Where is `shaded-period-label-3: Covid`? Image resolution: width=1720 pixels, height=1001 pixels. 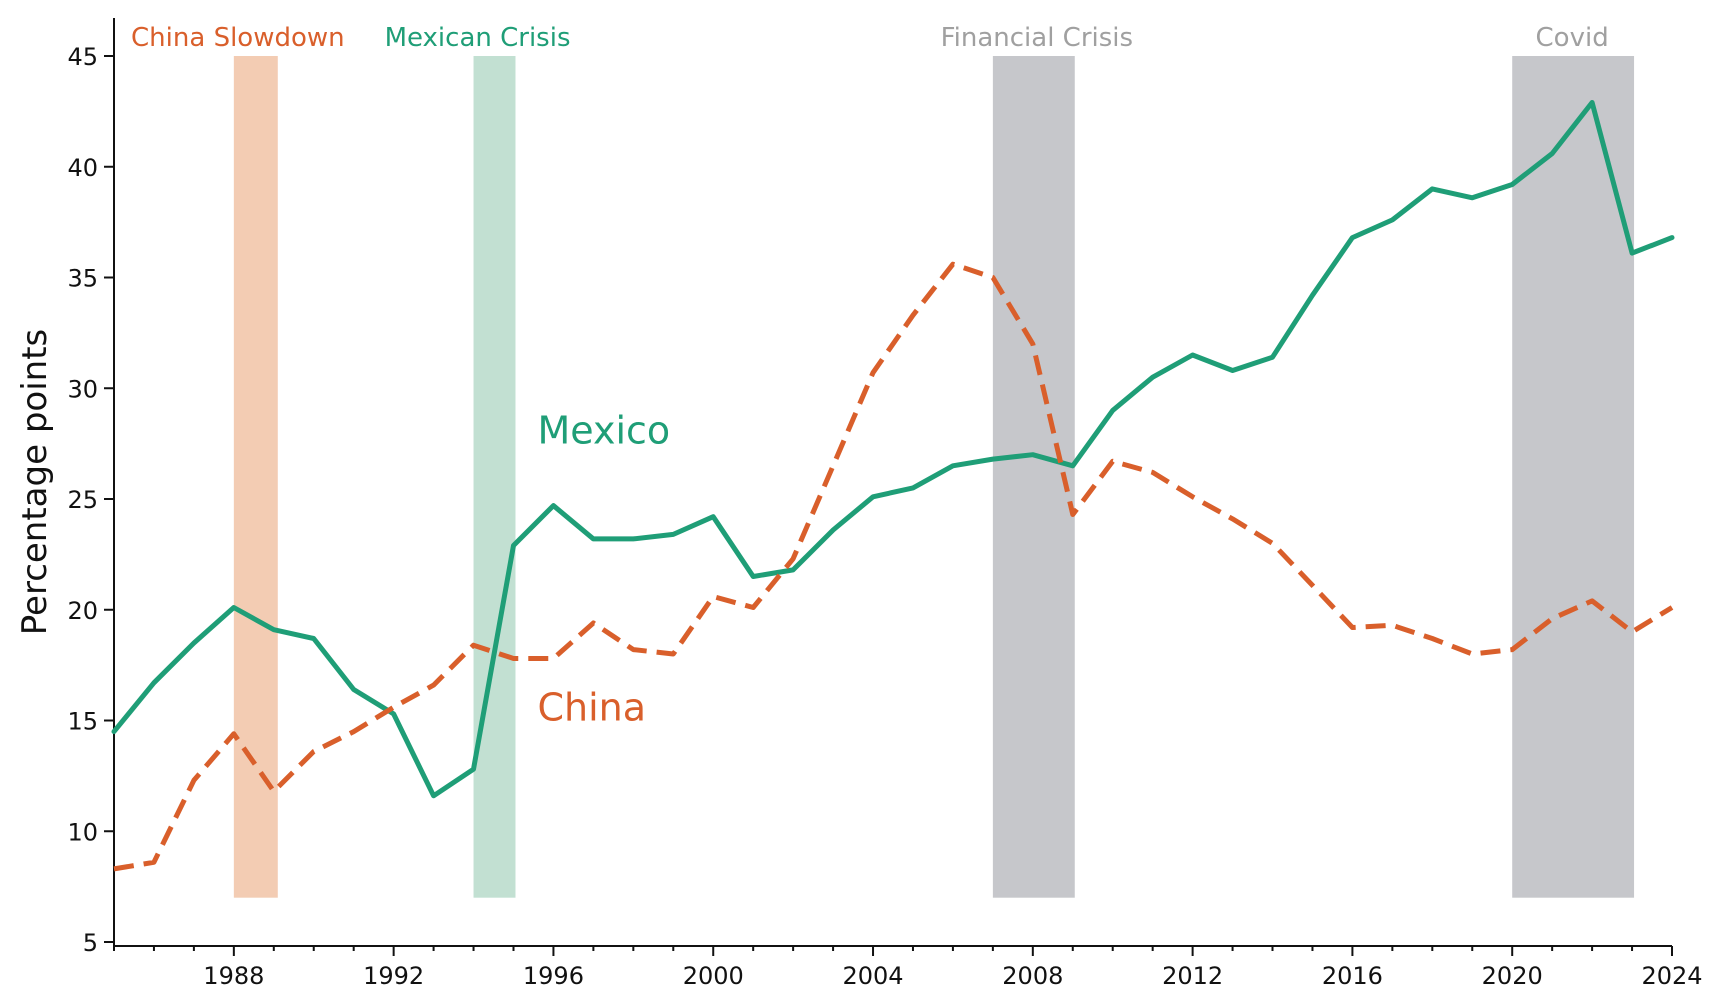
shaded-period-label-3: Covid is located at coordinates (1572, 38).